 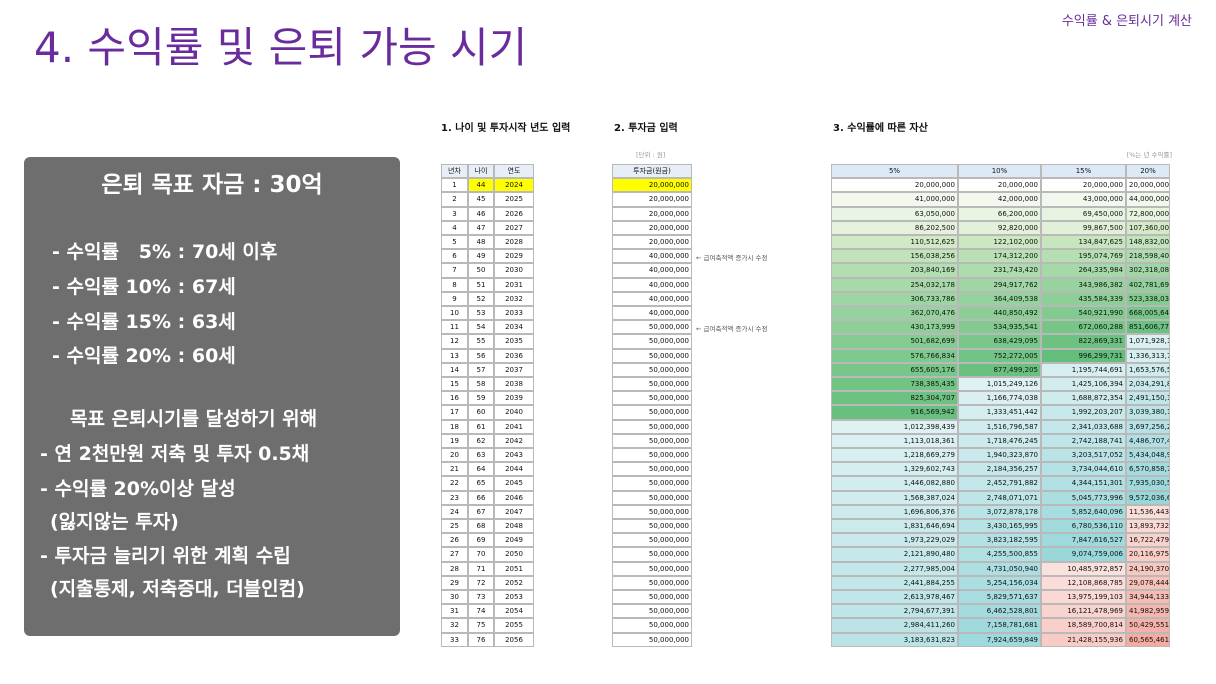 I want to click on table-cell: 50, so click(x=481, y=270).